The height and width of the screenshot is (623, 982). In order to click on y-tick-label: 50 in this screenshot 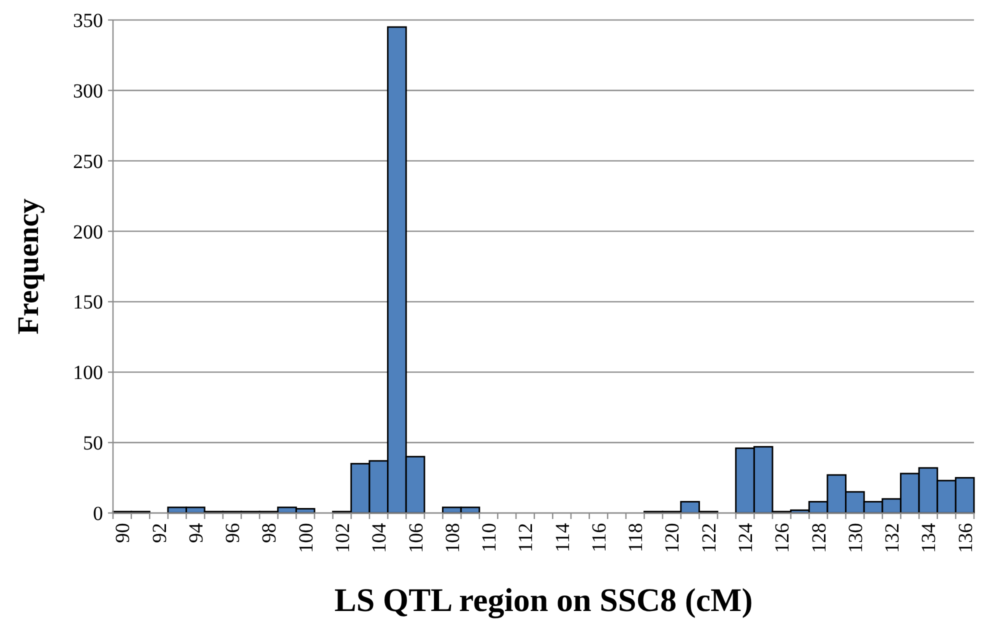, I will do `click(93, 443)`.